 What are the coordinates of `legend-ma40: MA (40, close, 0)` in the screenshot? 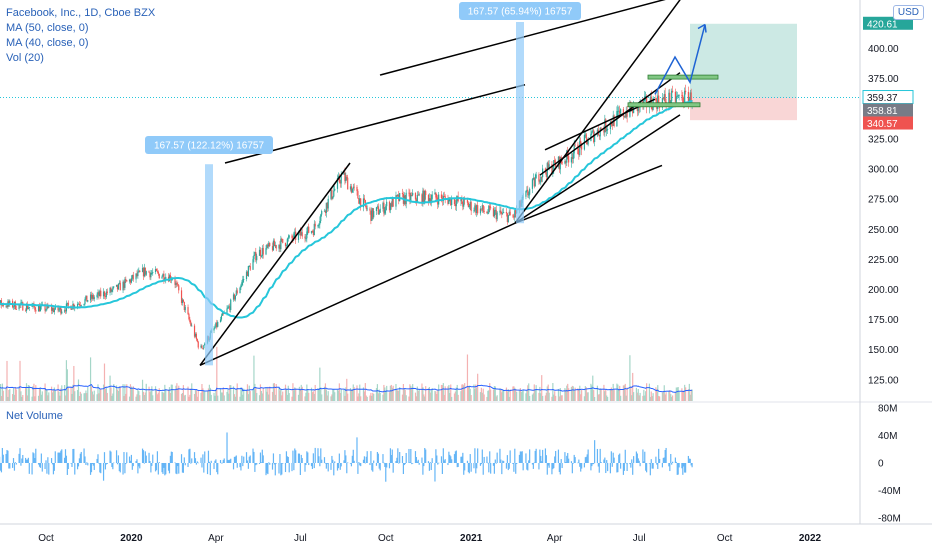 It's located at (47, 43).